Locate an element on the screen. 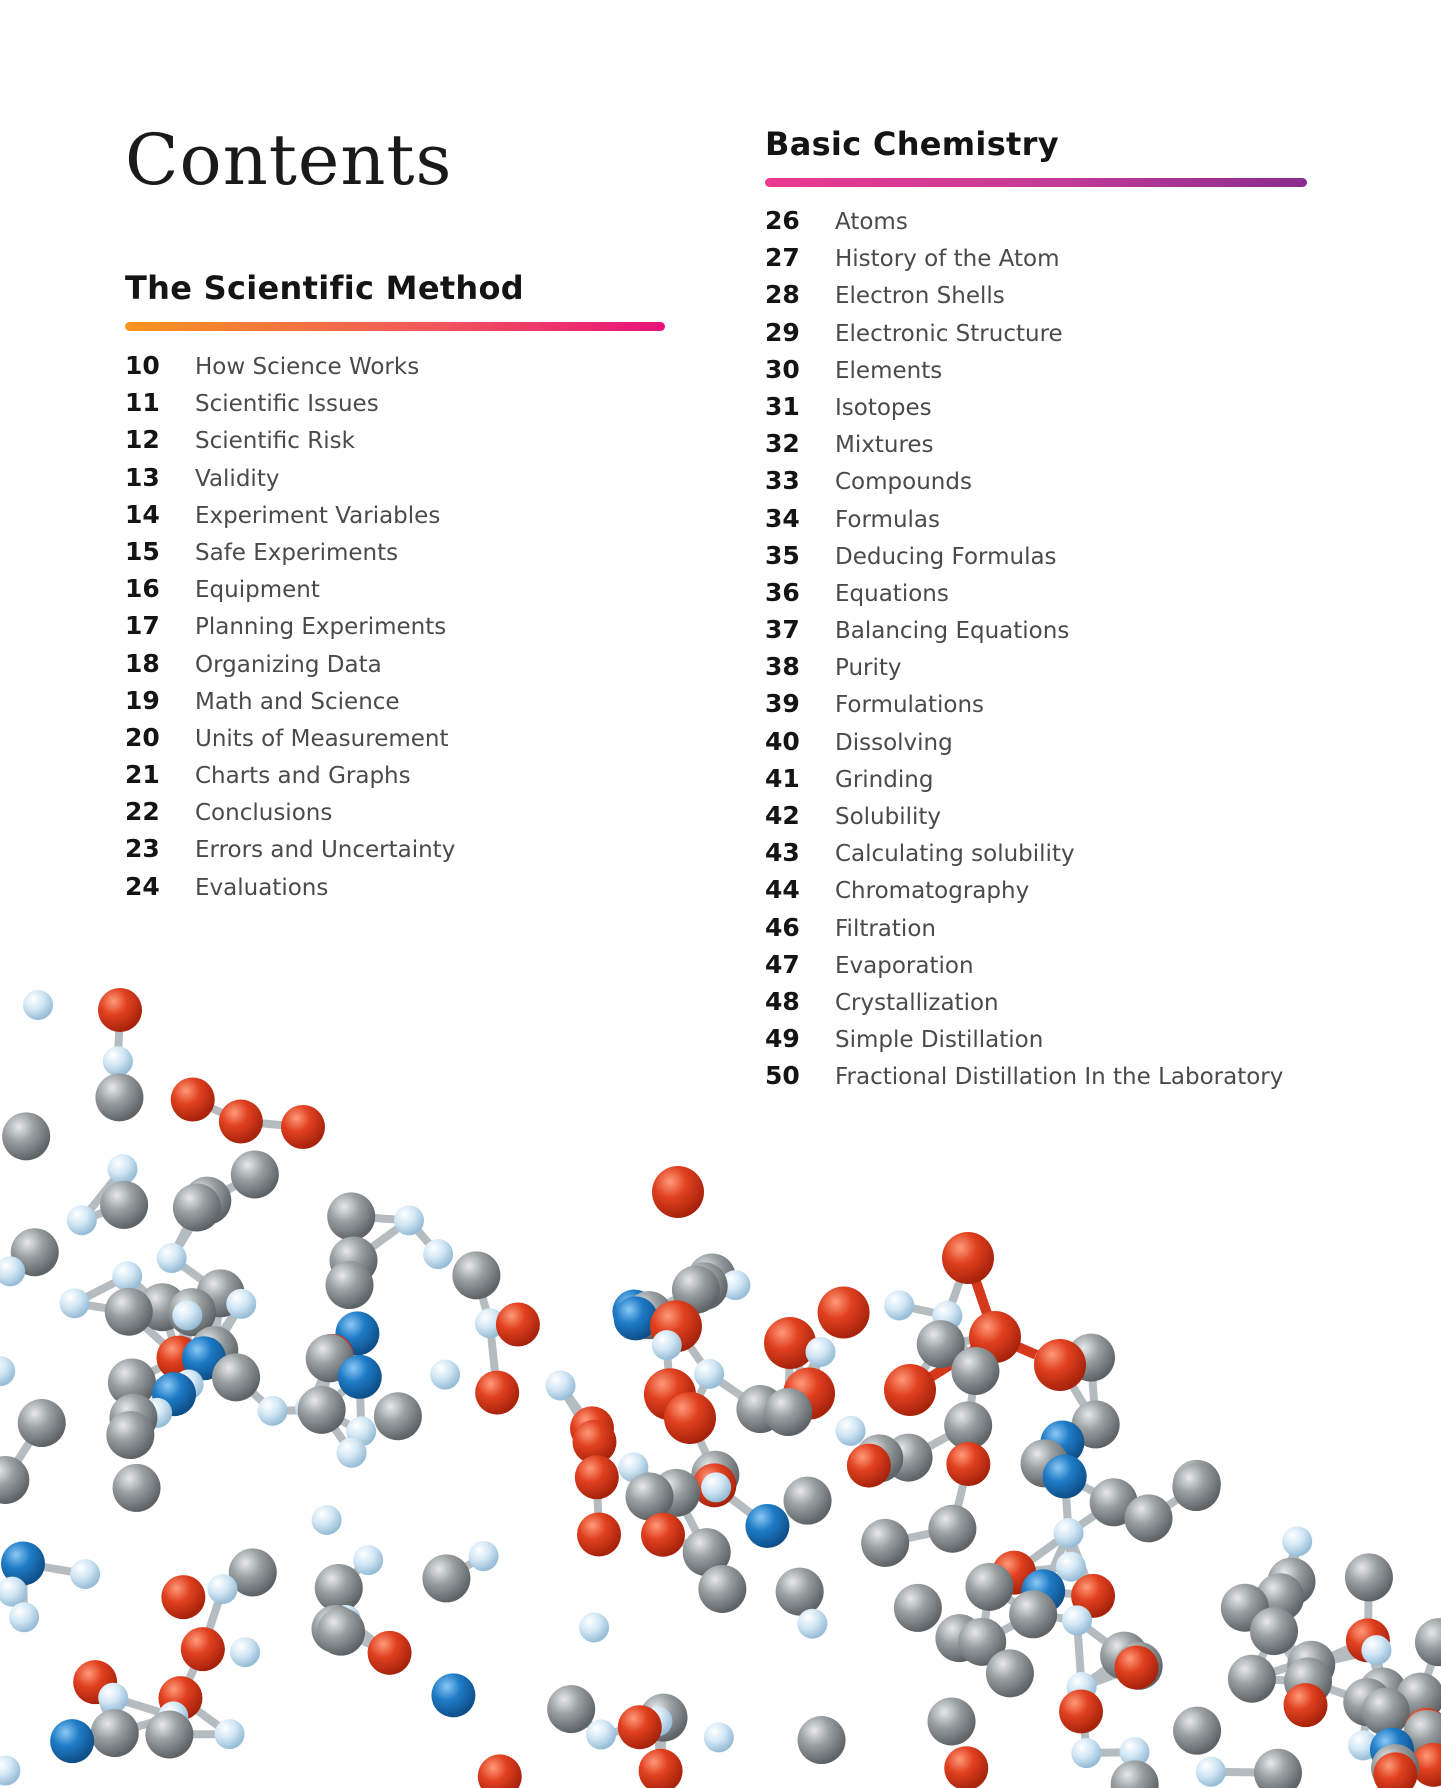  toc-entry: 29 Electronic Structure is located at coordinates (1036, 336).